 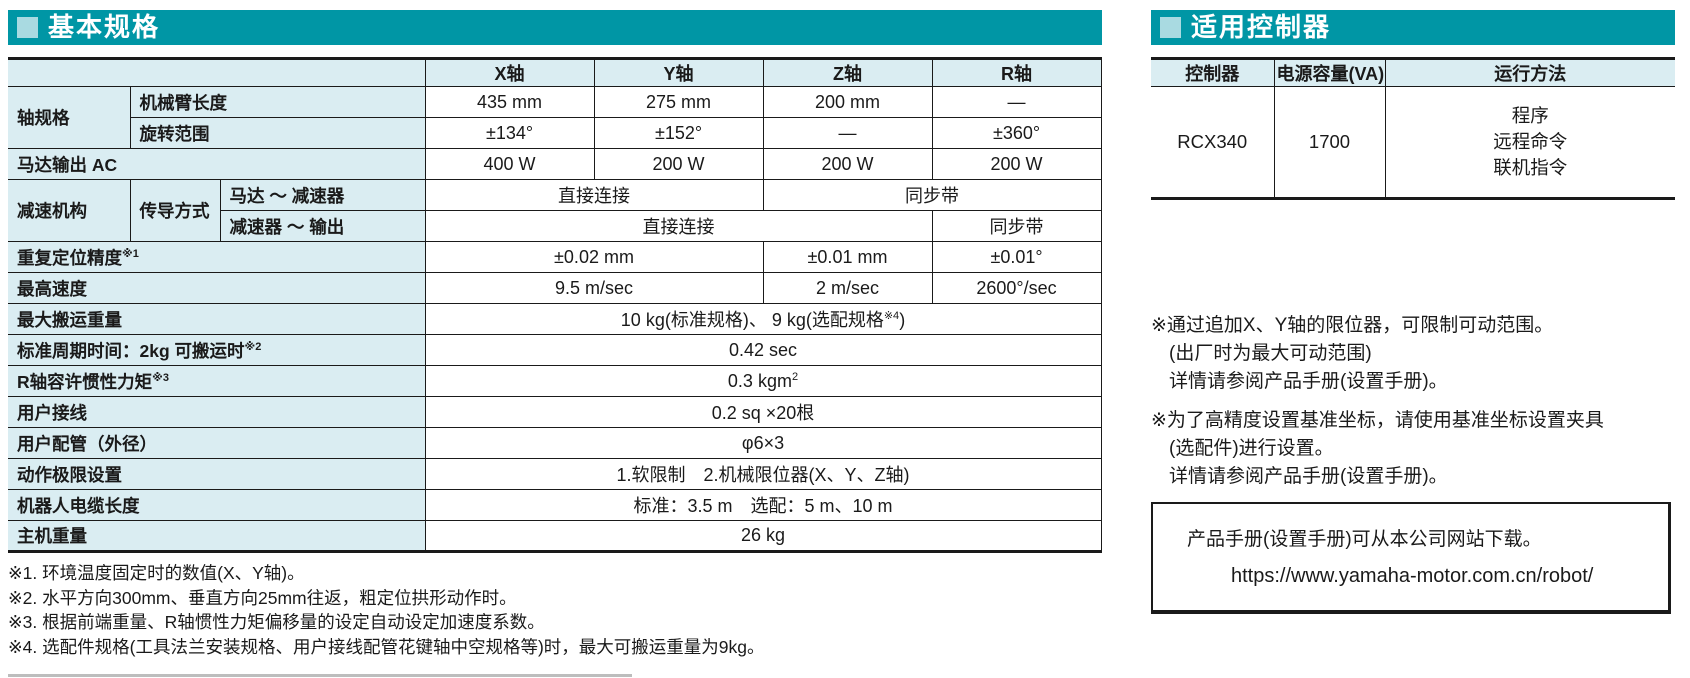 What do you see at coordinates (69, 257) in the screenshot?
I see `label-text: 重复定位精度` at bounding box center [69, 257].